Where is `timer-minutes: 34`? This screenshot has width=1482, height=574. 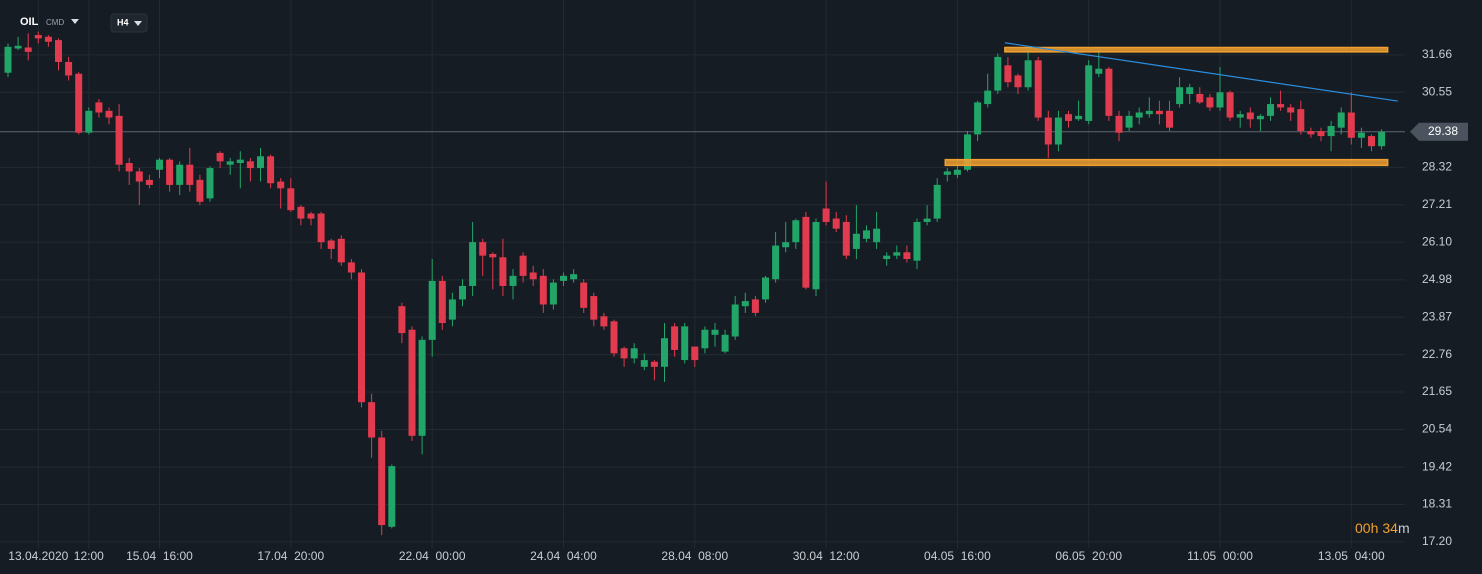 timer-minutes: 34 is located at coordinates (1390, 528).